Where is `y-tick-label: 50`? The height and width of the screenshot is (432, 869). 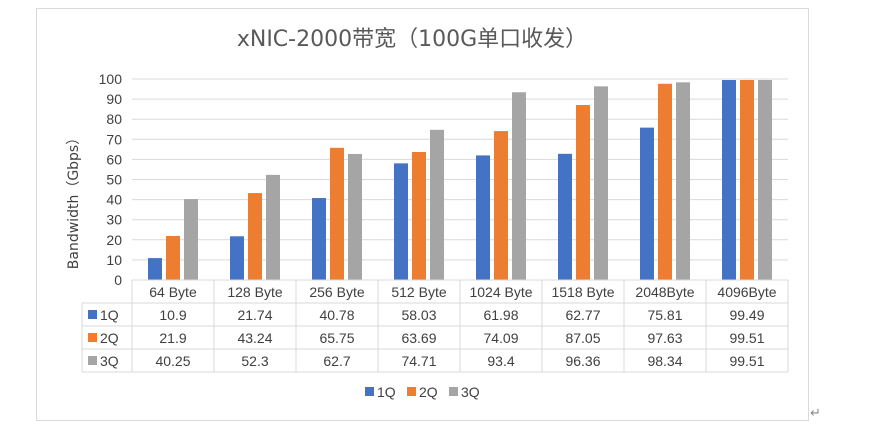
y-tick-label: 50 is located at coordinates (114, 180).